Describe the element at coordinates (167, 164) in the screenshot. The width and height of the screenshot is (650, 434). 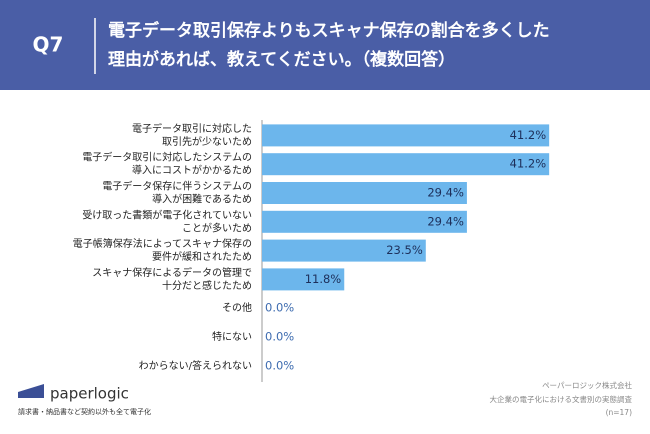
I see `category-label: 電子データ取引に対応したシステムの導入にコストがかかるため` at that location.